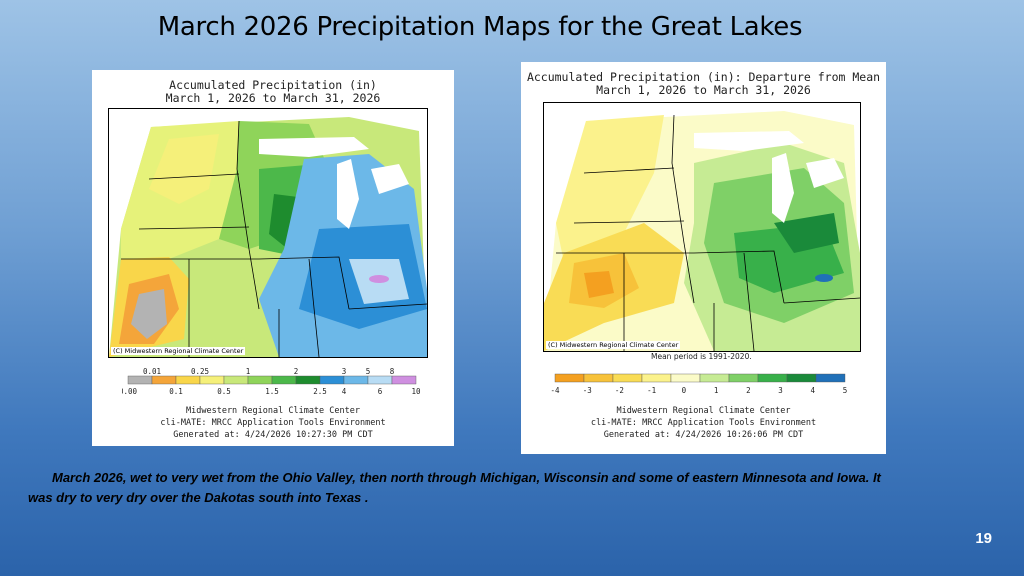  What do you see at coordinates (368, 371) in the screenshot?
I see `legend-top-label: 5` at bounding box center [368, 371].